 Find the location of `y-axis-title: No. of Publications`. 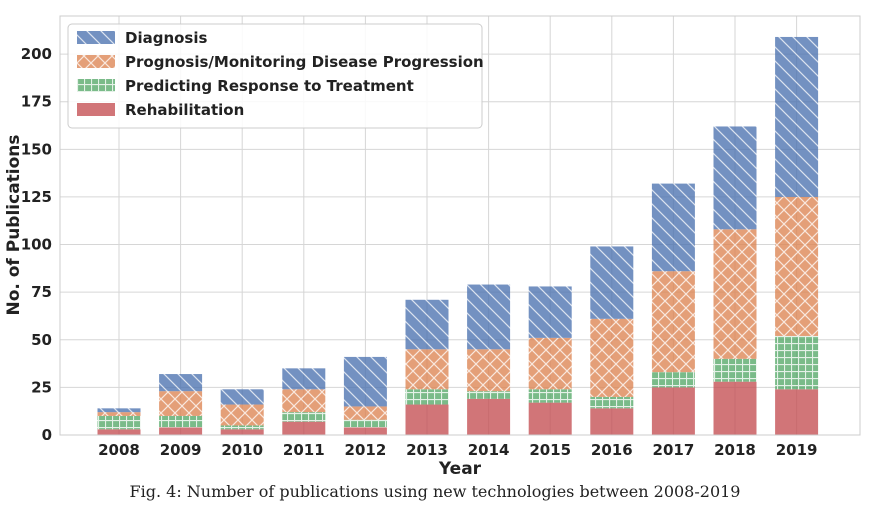

y-axis-title: No. of Publications is located at coordinates (14, 224).